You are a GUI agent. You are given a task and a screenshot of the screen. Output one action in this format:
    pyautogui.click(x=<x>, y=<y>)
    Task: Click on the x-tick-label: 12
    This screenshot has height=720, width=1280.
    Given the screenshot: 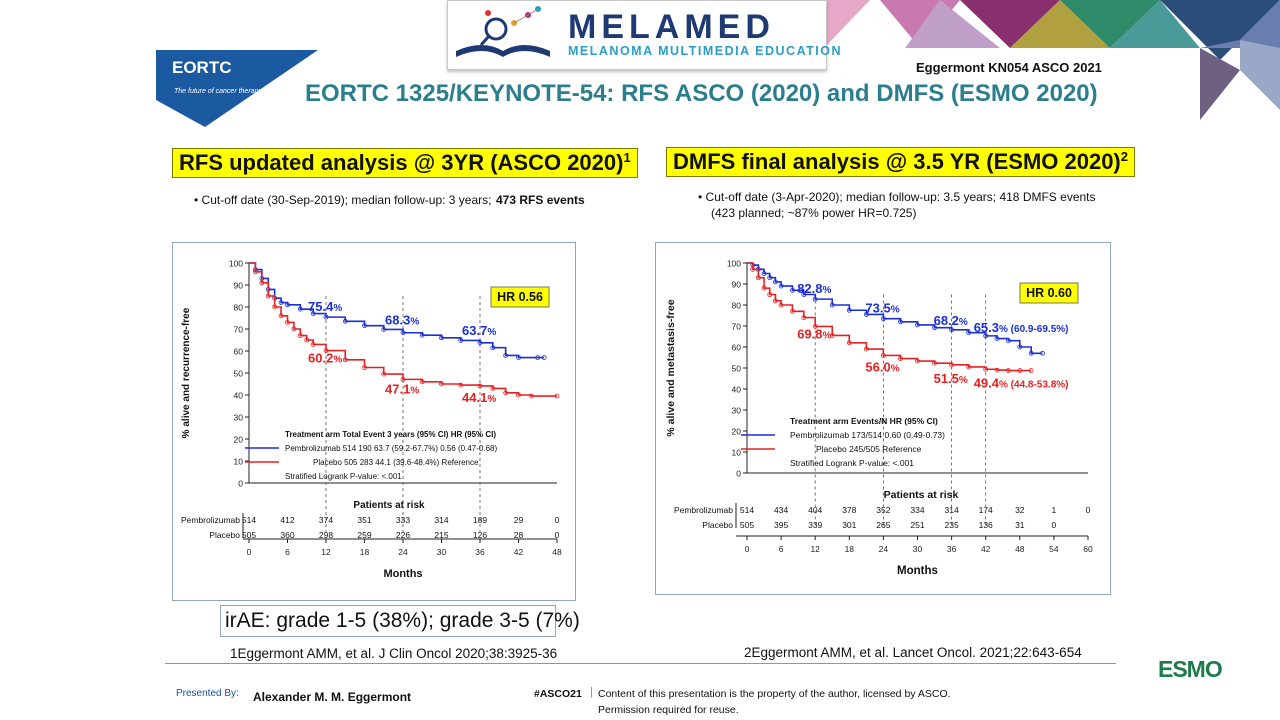 What is the action you would take?
    pyautogui.click(x=815, y=549)
    